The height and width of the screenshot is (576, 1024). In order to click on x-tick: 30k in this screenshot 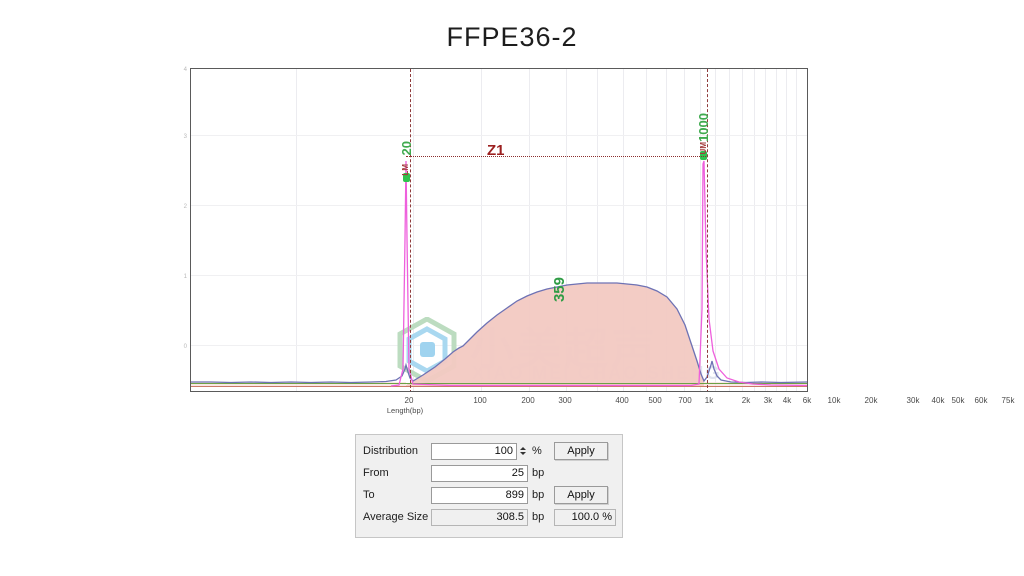, I will do `click(913, 400)`.